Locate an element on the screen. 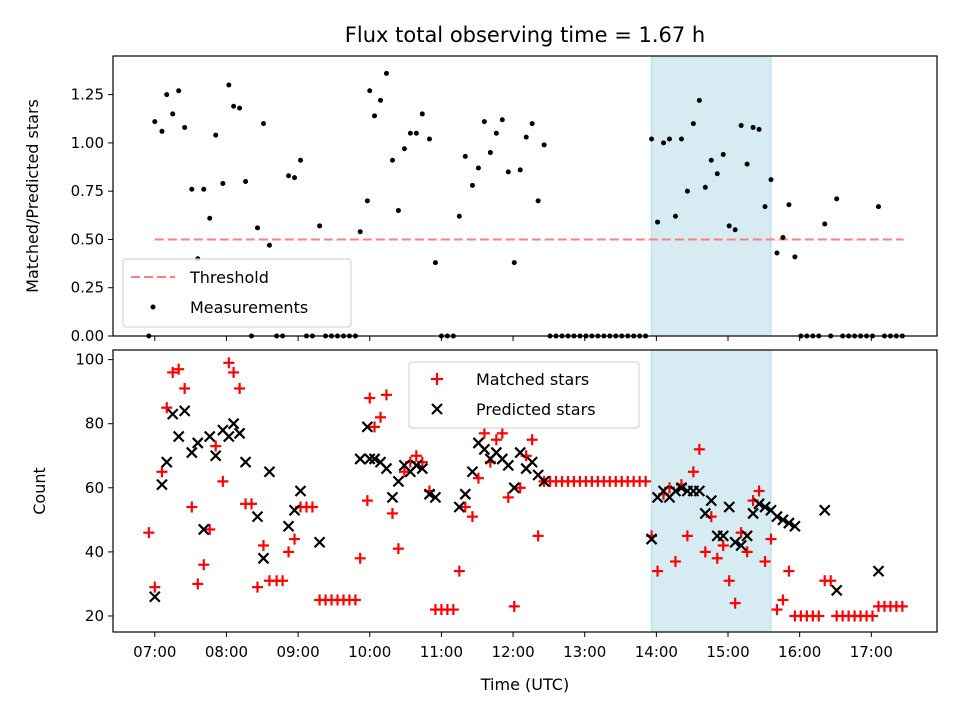 This screenshot has width=960, height=720. top-y-tick-label: 1.25 is located at coordinates (87, 95).